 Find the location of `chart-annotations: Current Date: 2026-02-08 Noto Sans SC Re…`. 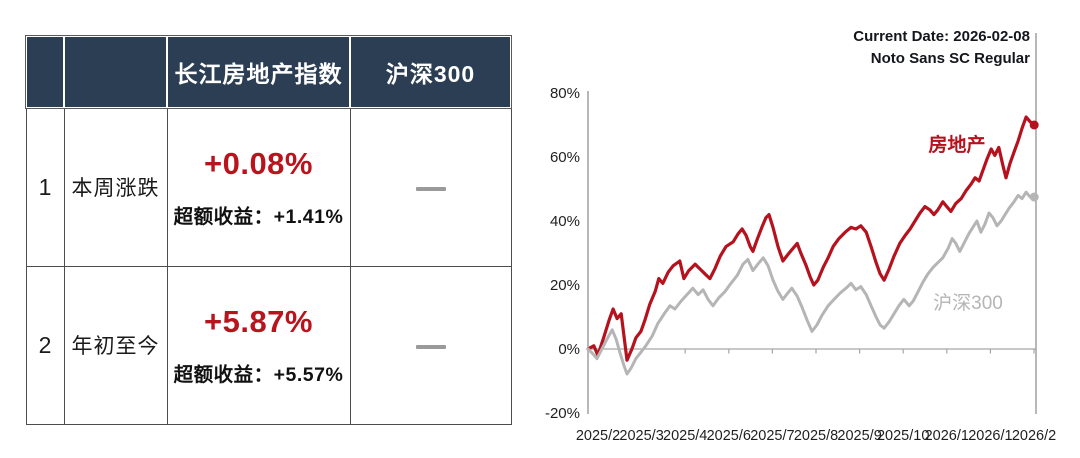

chart-annotations: Current Date: 2026-02-08 Noto Sans SC Re… is located at coordinates (810, 48).